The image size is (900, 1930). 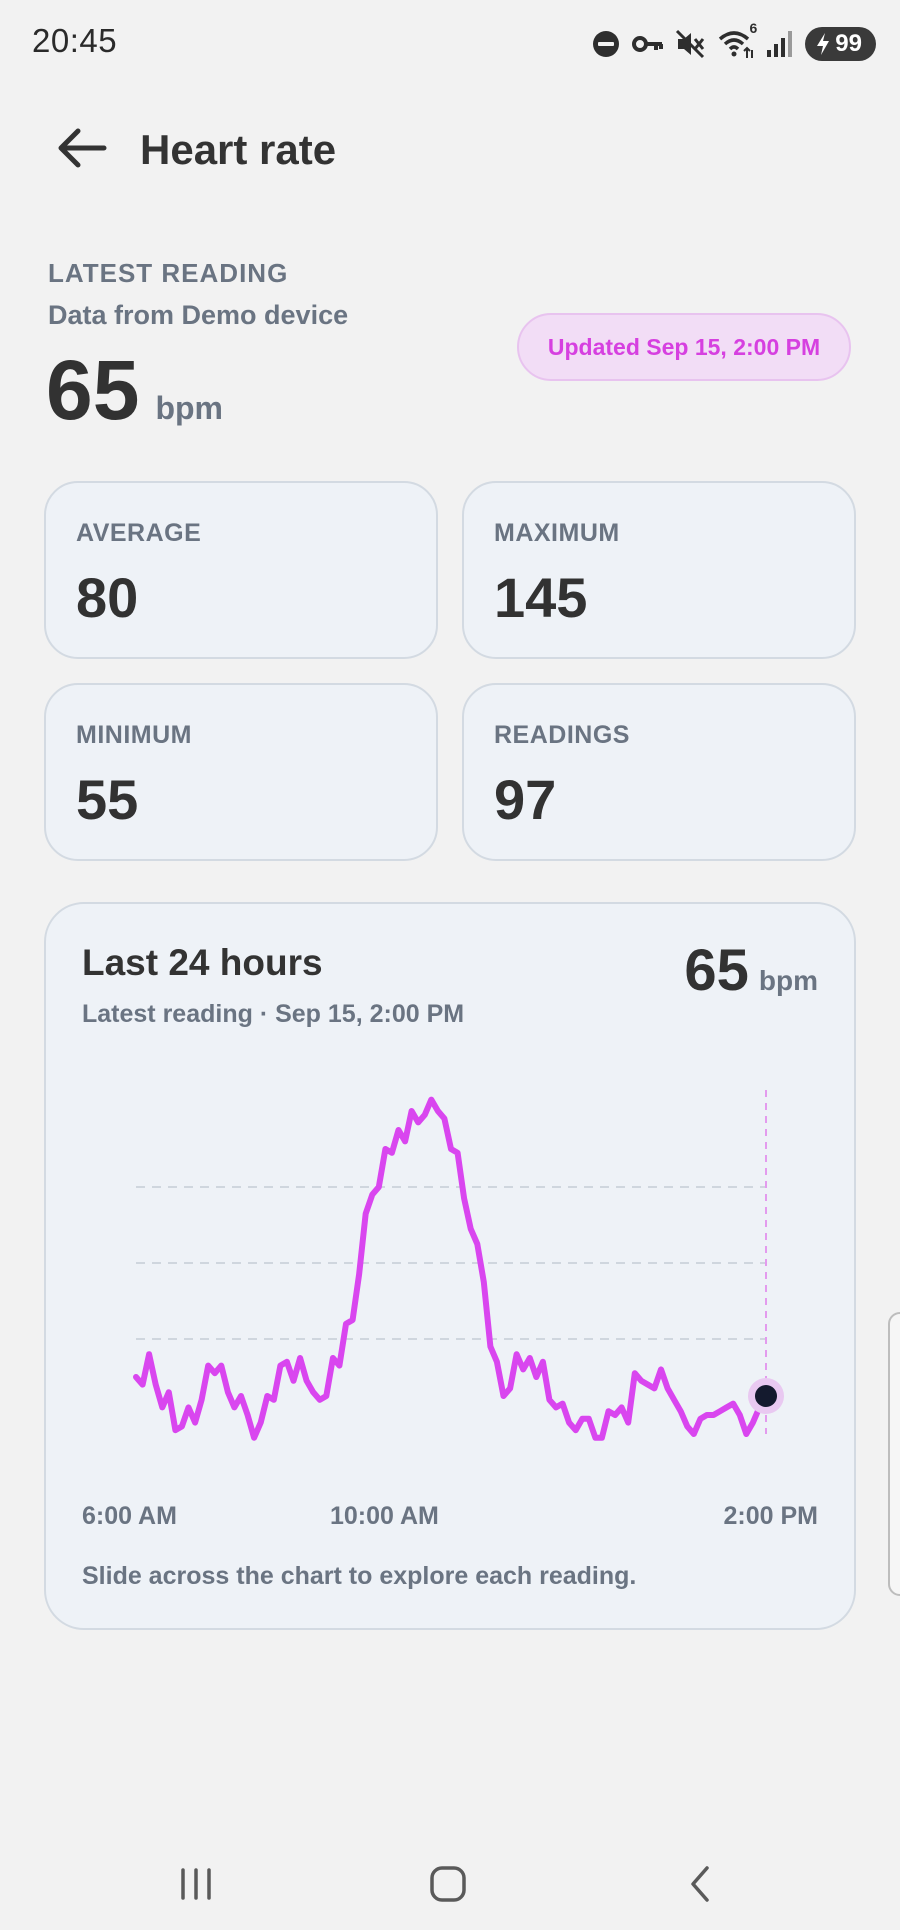 What do you see at coordinates (450, 43) in the screenshot?
I see `status-bar: 20:45 6 99` at bounding box center [450, 43].